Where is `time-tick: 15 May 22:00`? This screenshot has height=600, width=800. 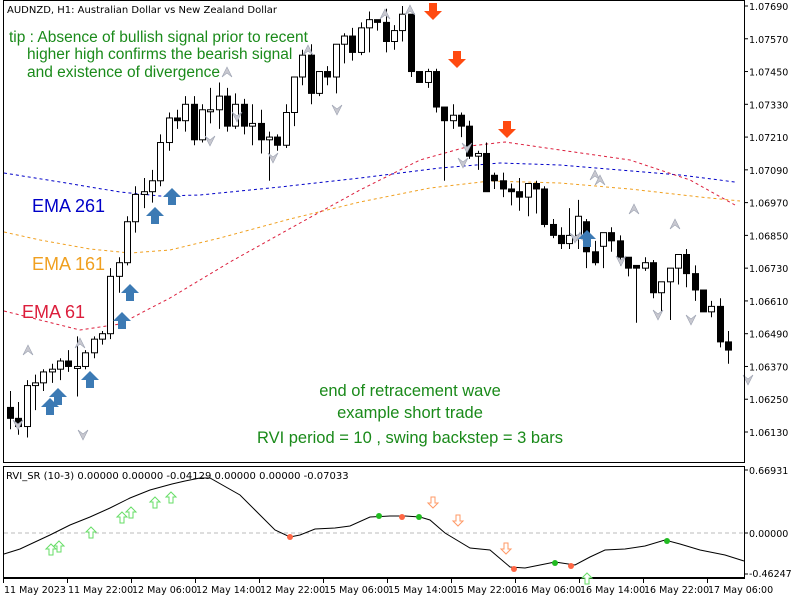
time-tick: 15 May 22:00 is located at coordinates (484, 590).